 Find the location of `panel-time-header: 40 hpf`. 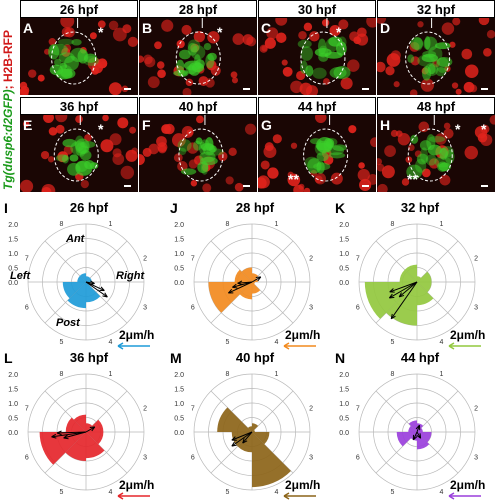

panel-time-header: 40 hpf is located at coordinates (198, 106).